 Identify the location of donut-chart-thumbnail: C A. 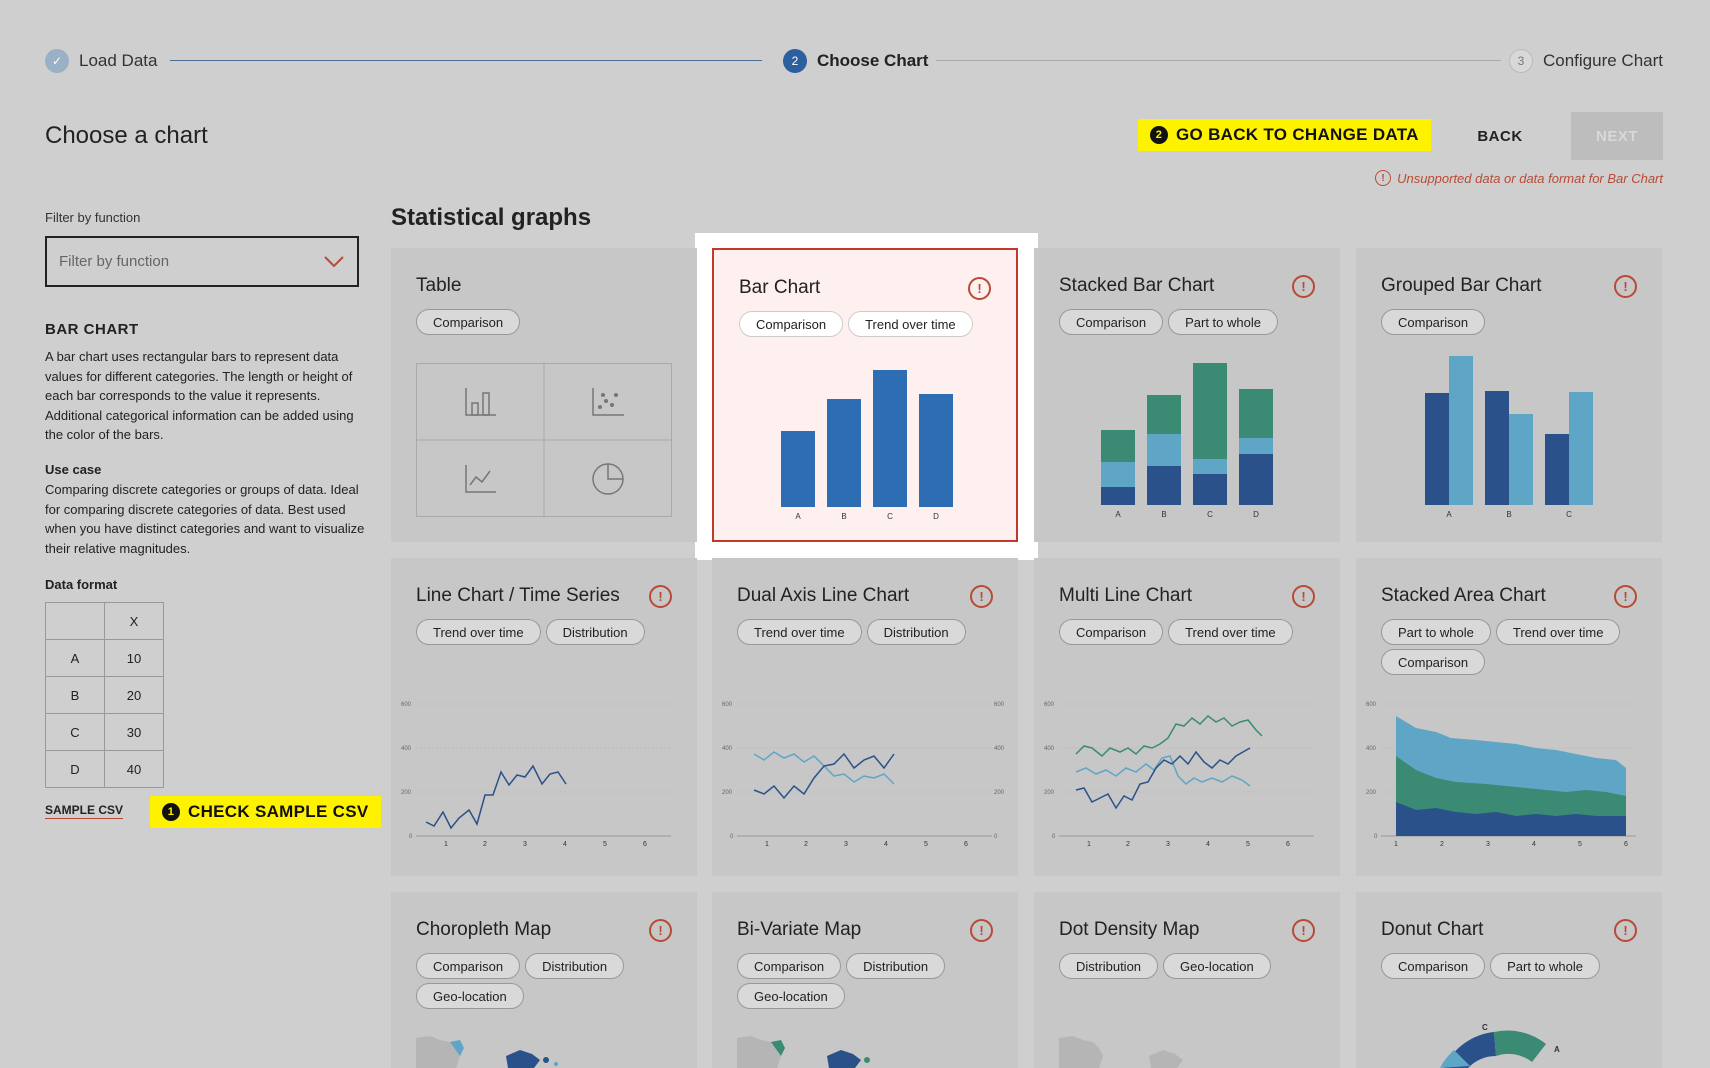
(1500, 1045).